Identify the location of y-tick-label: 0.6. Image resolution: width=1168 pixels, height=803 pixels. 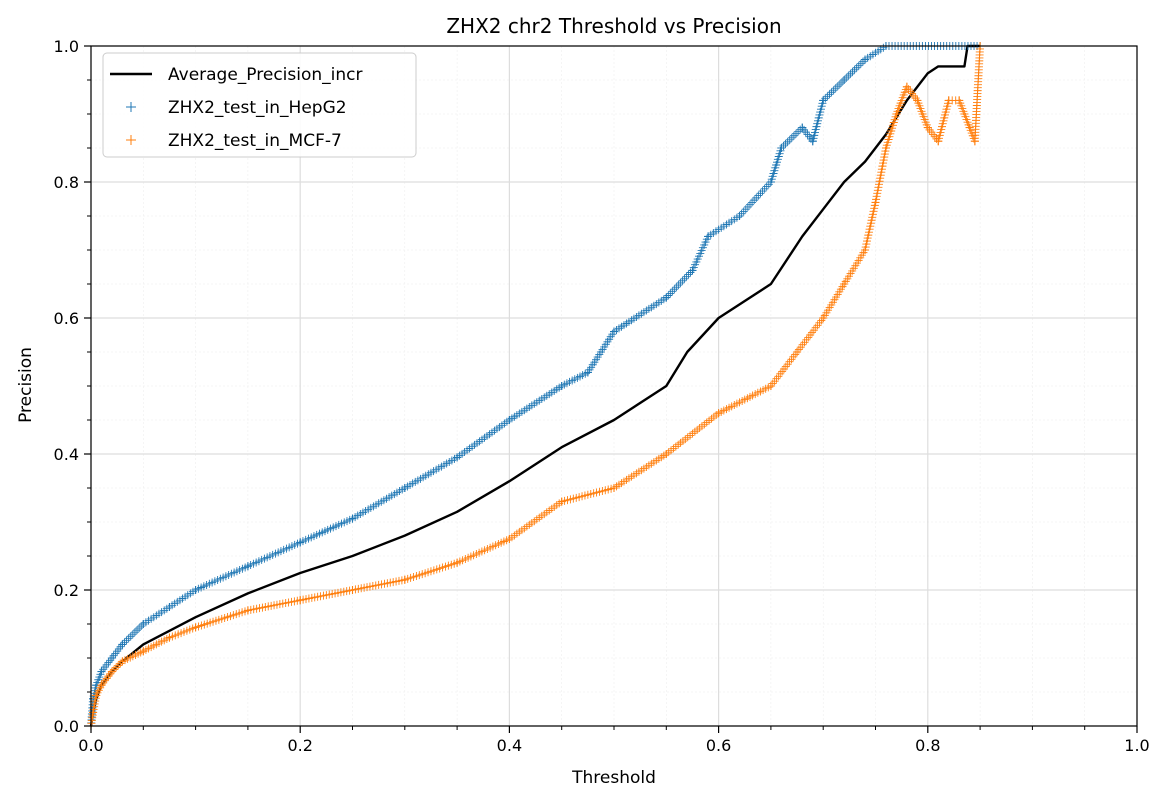
(66, 318).